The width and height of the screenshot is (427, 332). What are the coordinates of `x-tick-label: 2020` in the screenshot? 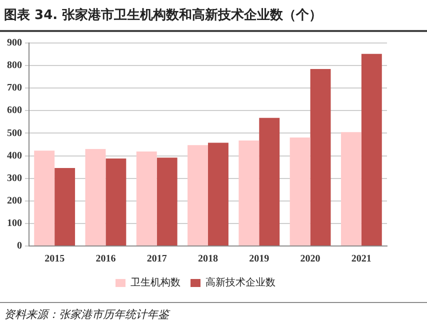 It's located at (310, 259).